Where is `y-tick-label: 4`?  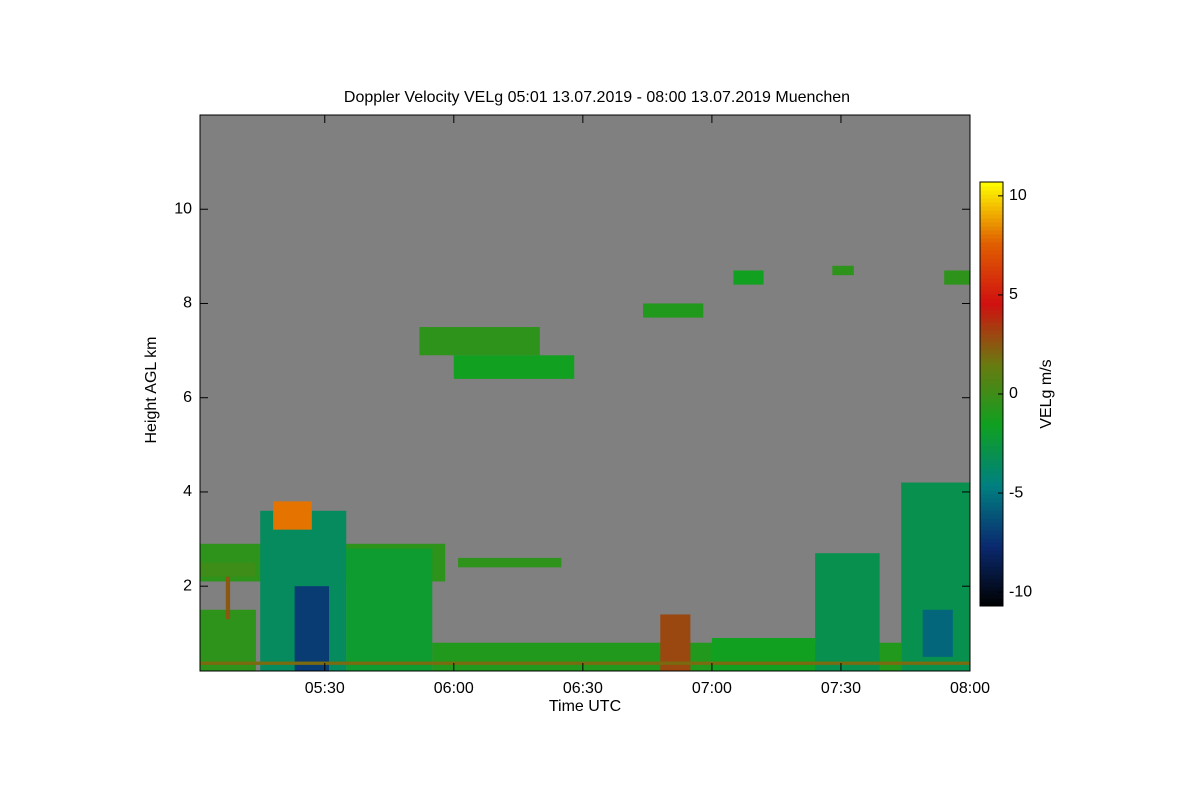 y-tick-label: 4 is located at coordinates (187, 491).